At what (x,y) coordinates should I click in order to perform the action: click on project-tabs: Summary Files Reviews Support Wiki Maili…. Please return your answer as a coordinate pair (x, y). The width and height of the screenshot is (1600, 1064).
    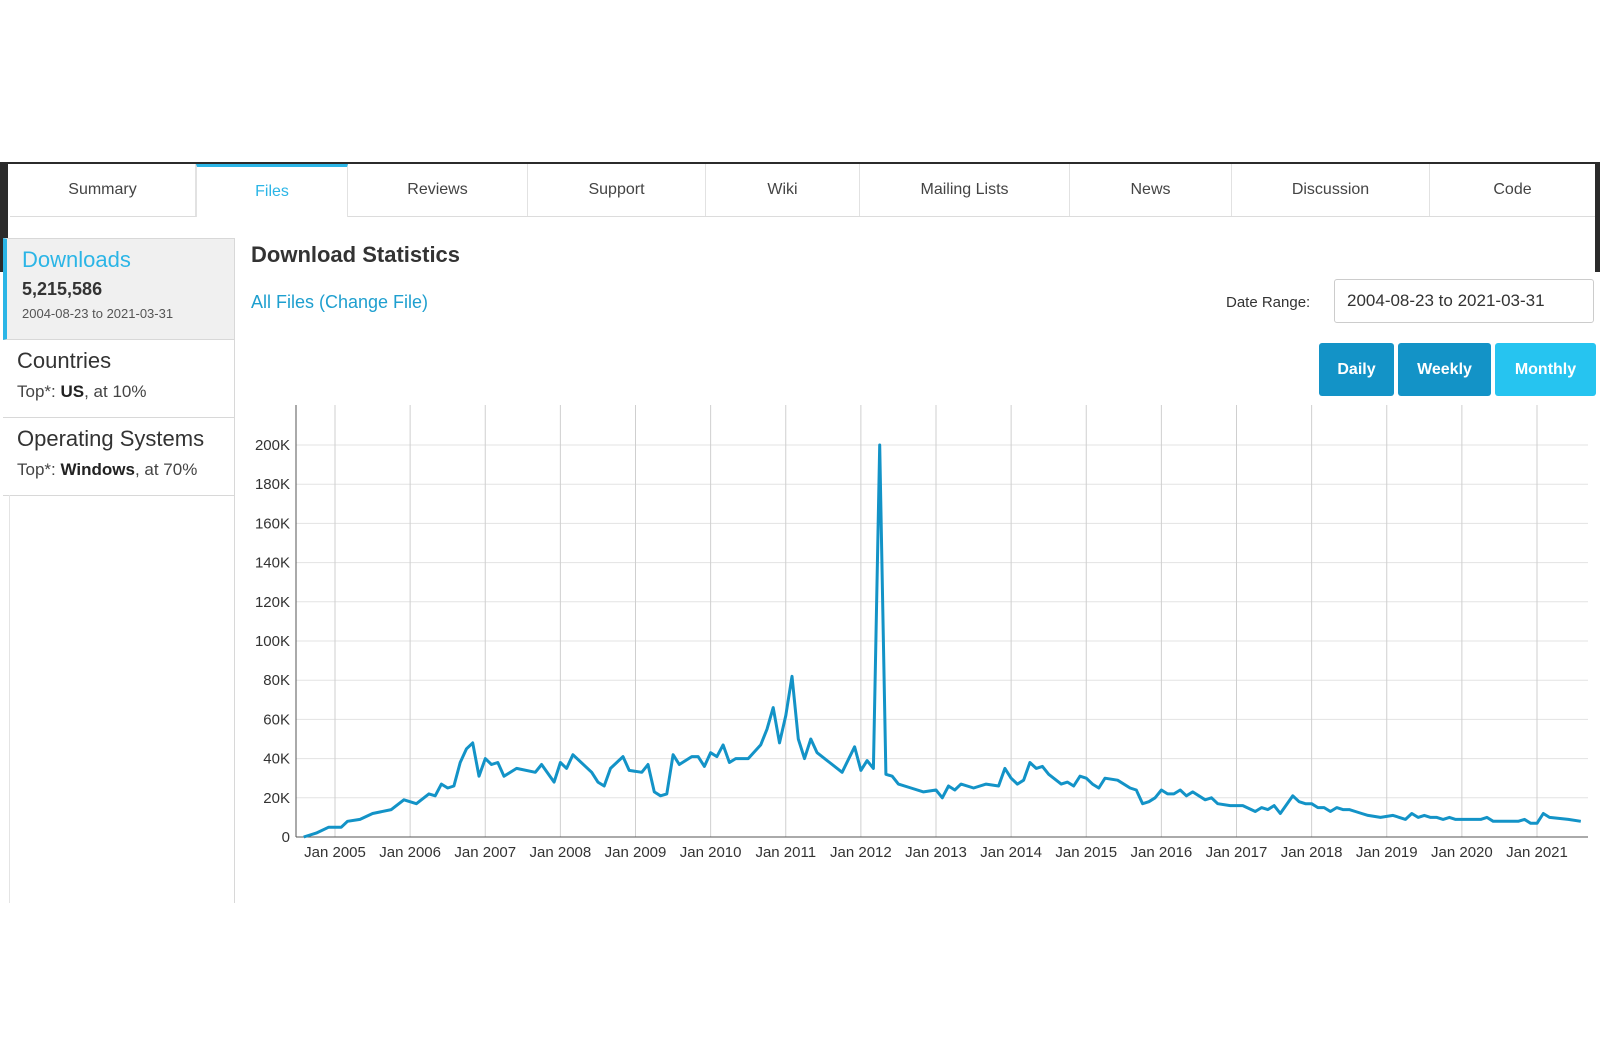
    Looking at the image, I should click on (802, 190).